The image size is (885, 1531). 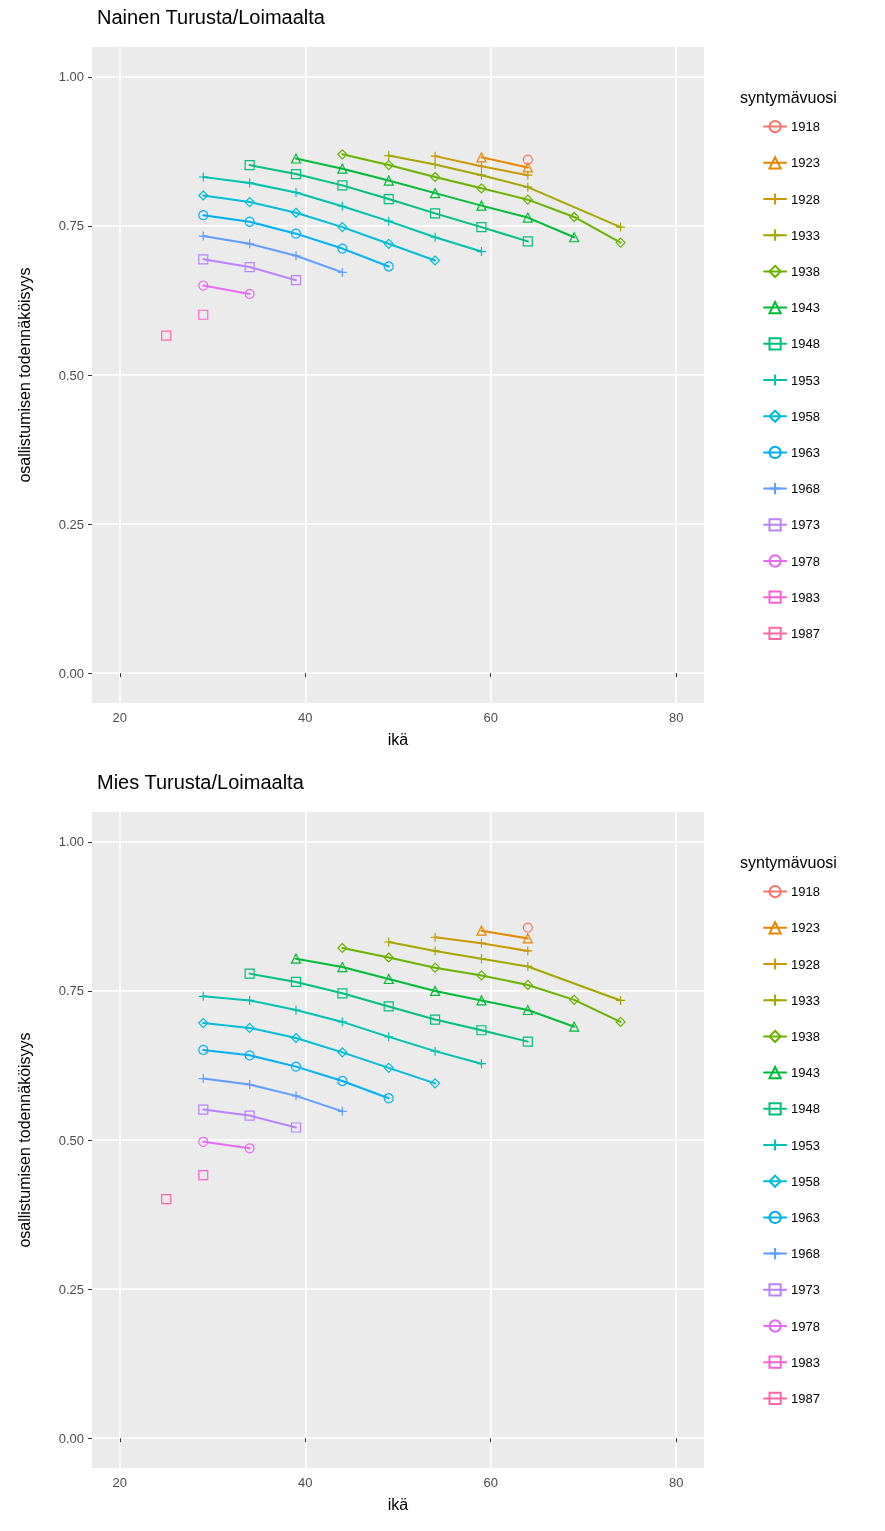 I want to click on y-tick-label: 0.75, so click(x=71, y=226).